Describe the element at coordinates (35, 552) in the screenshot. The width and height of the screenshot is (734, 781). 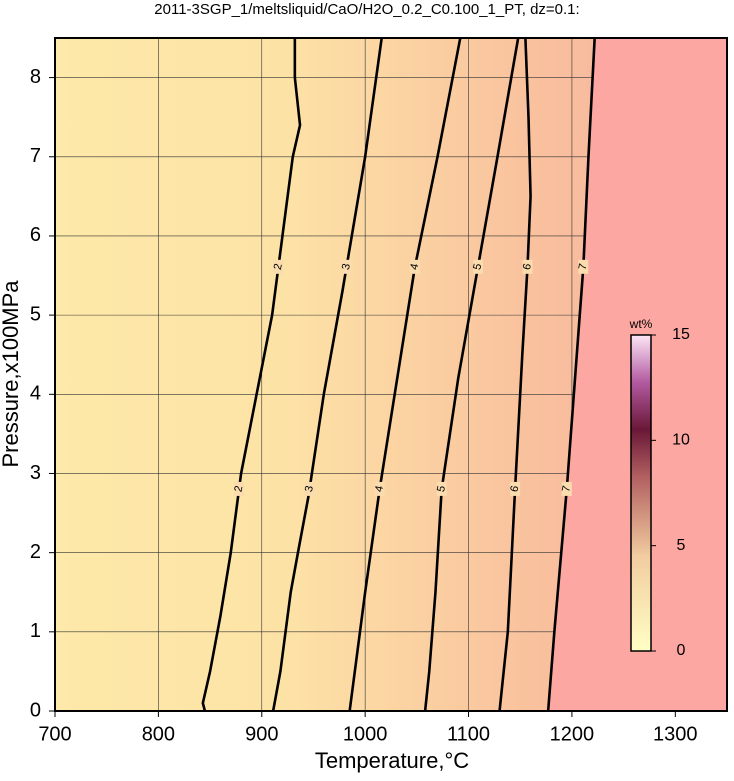
I see `y-tick-label: 2` at that location.